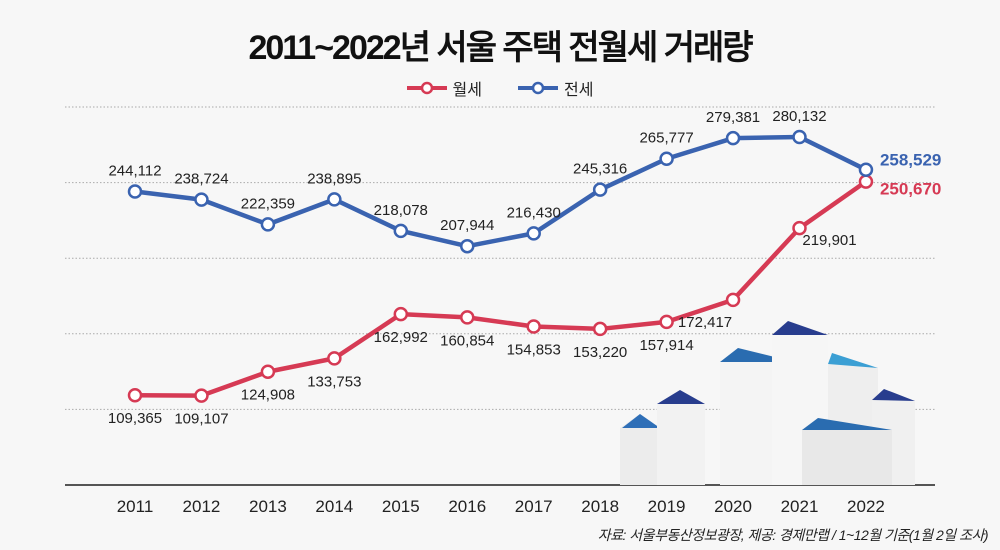 This screenshot has height=550, width=1000. I want to click on data-label-jeonse: 258,529, so click(910, 160).